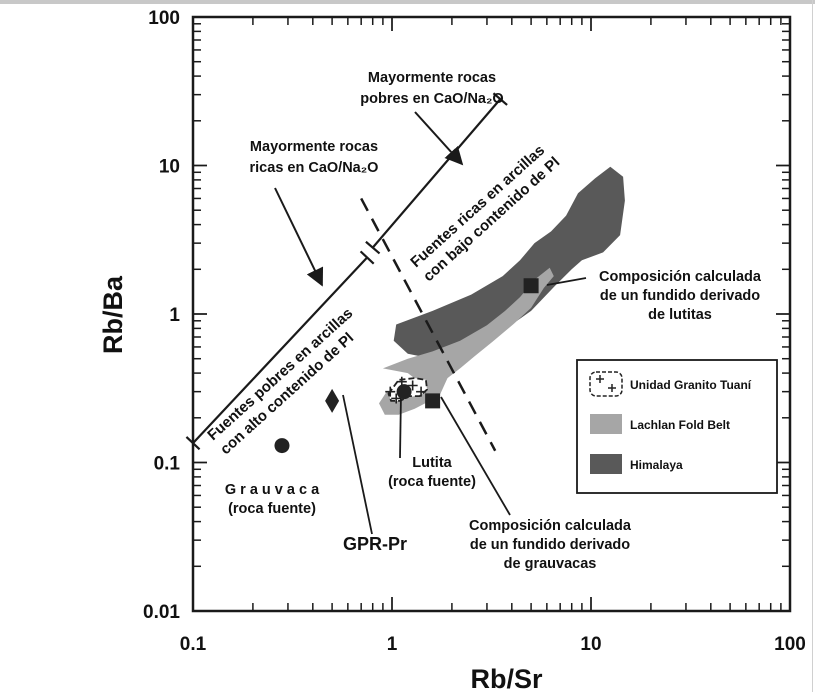 This screenshot has height=692, width=815. I want to click on label-lutita-roca-fuente-line-2: (roca fuente), so click(432, 482).